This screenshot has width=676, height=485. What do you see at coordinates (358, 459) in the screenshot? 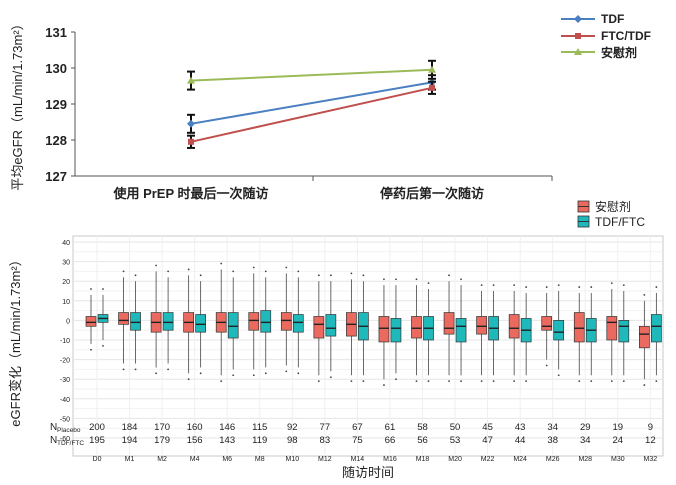
I see `bottom-x-tick-label: M14` at bounding box center [358, 459].